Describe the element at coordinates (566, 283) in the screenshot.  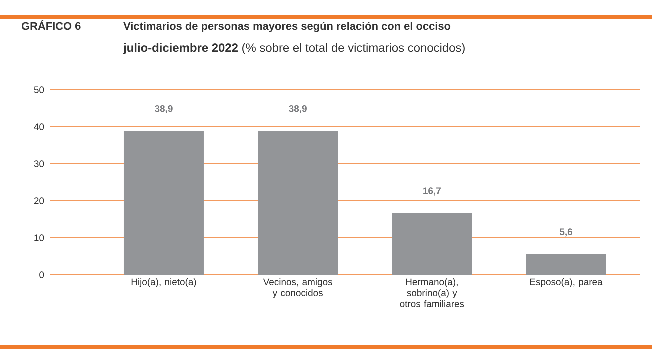
I see `x-tick-label: Esposo(a), parea` at that location.